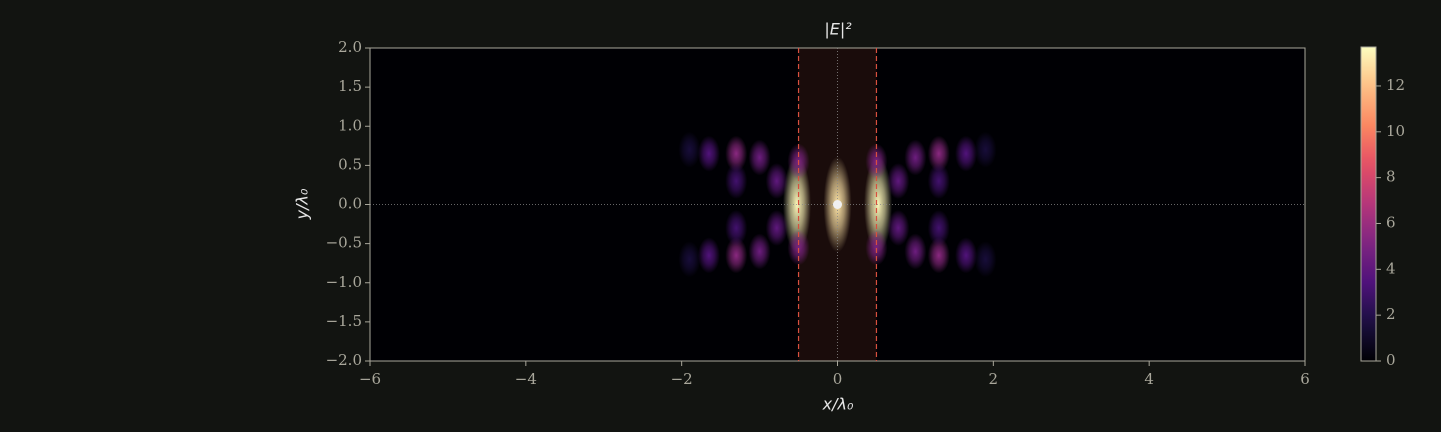 The image size is (1441, 432). What do you see at coordinates (350, 125) in the screenshot?
I see `y-tick-label: 1.0` at bounding box center [350, 125].